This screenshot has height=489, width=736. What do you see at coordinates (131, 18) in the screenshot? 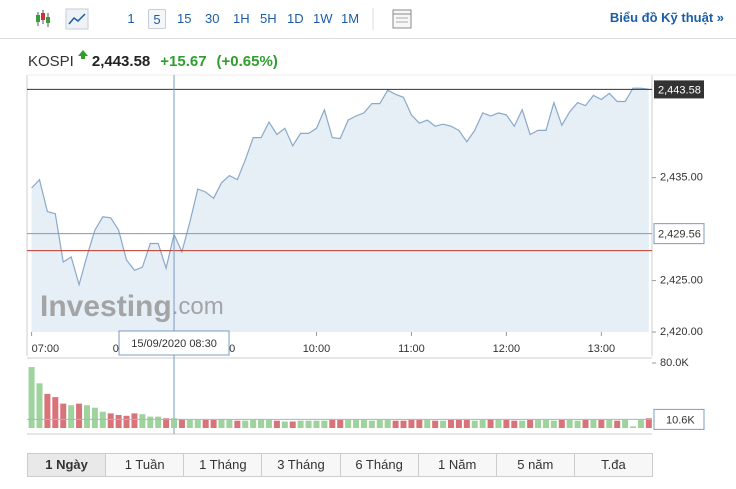
I see `interval-button: 1` at bounding box center [131, 18].